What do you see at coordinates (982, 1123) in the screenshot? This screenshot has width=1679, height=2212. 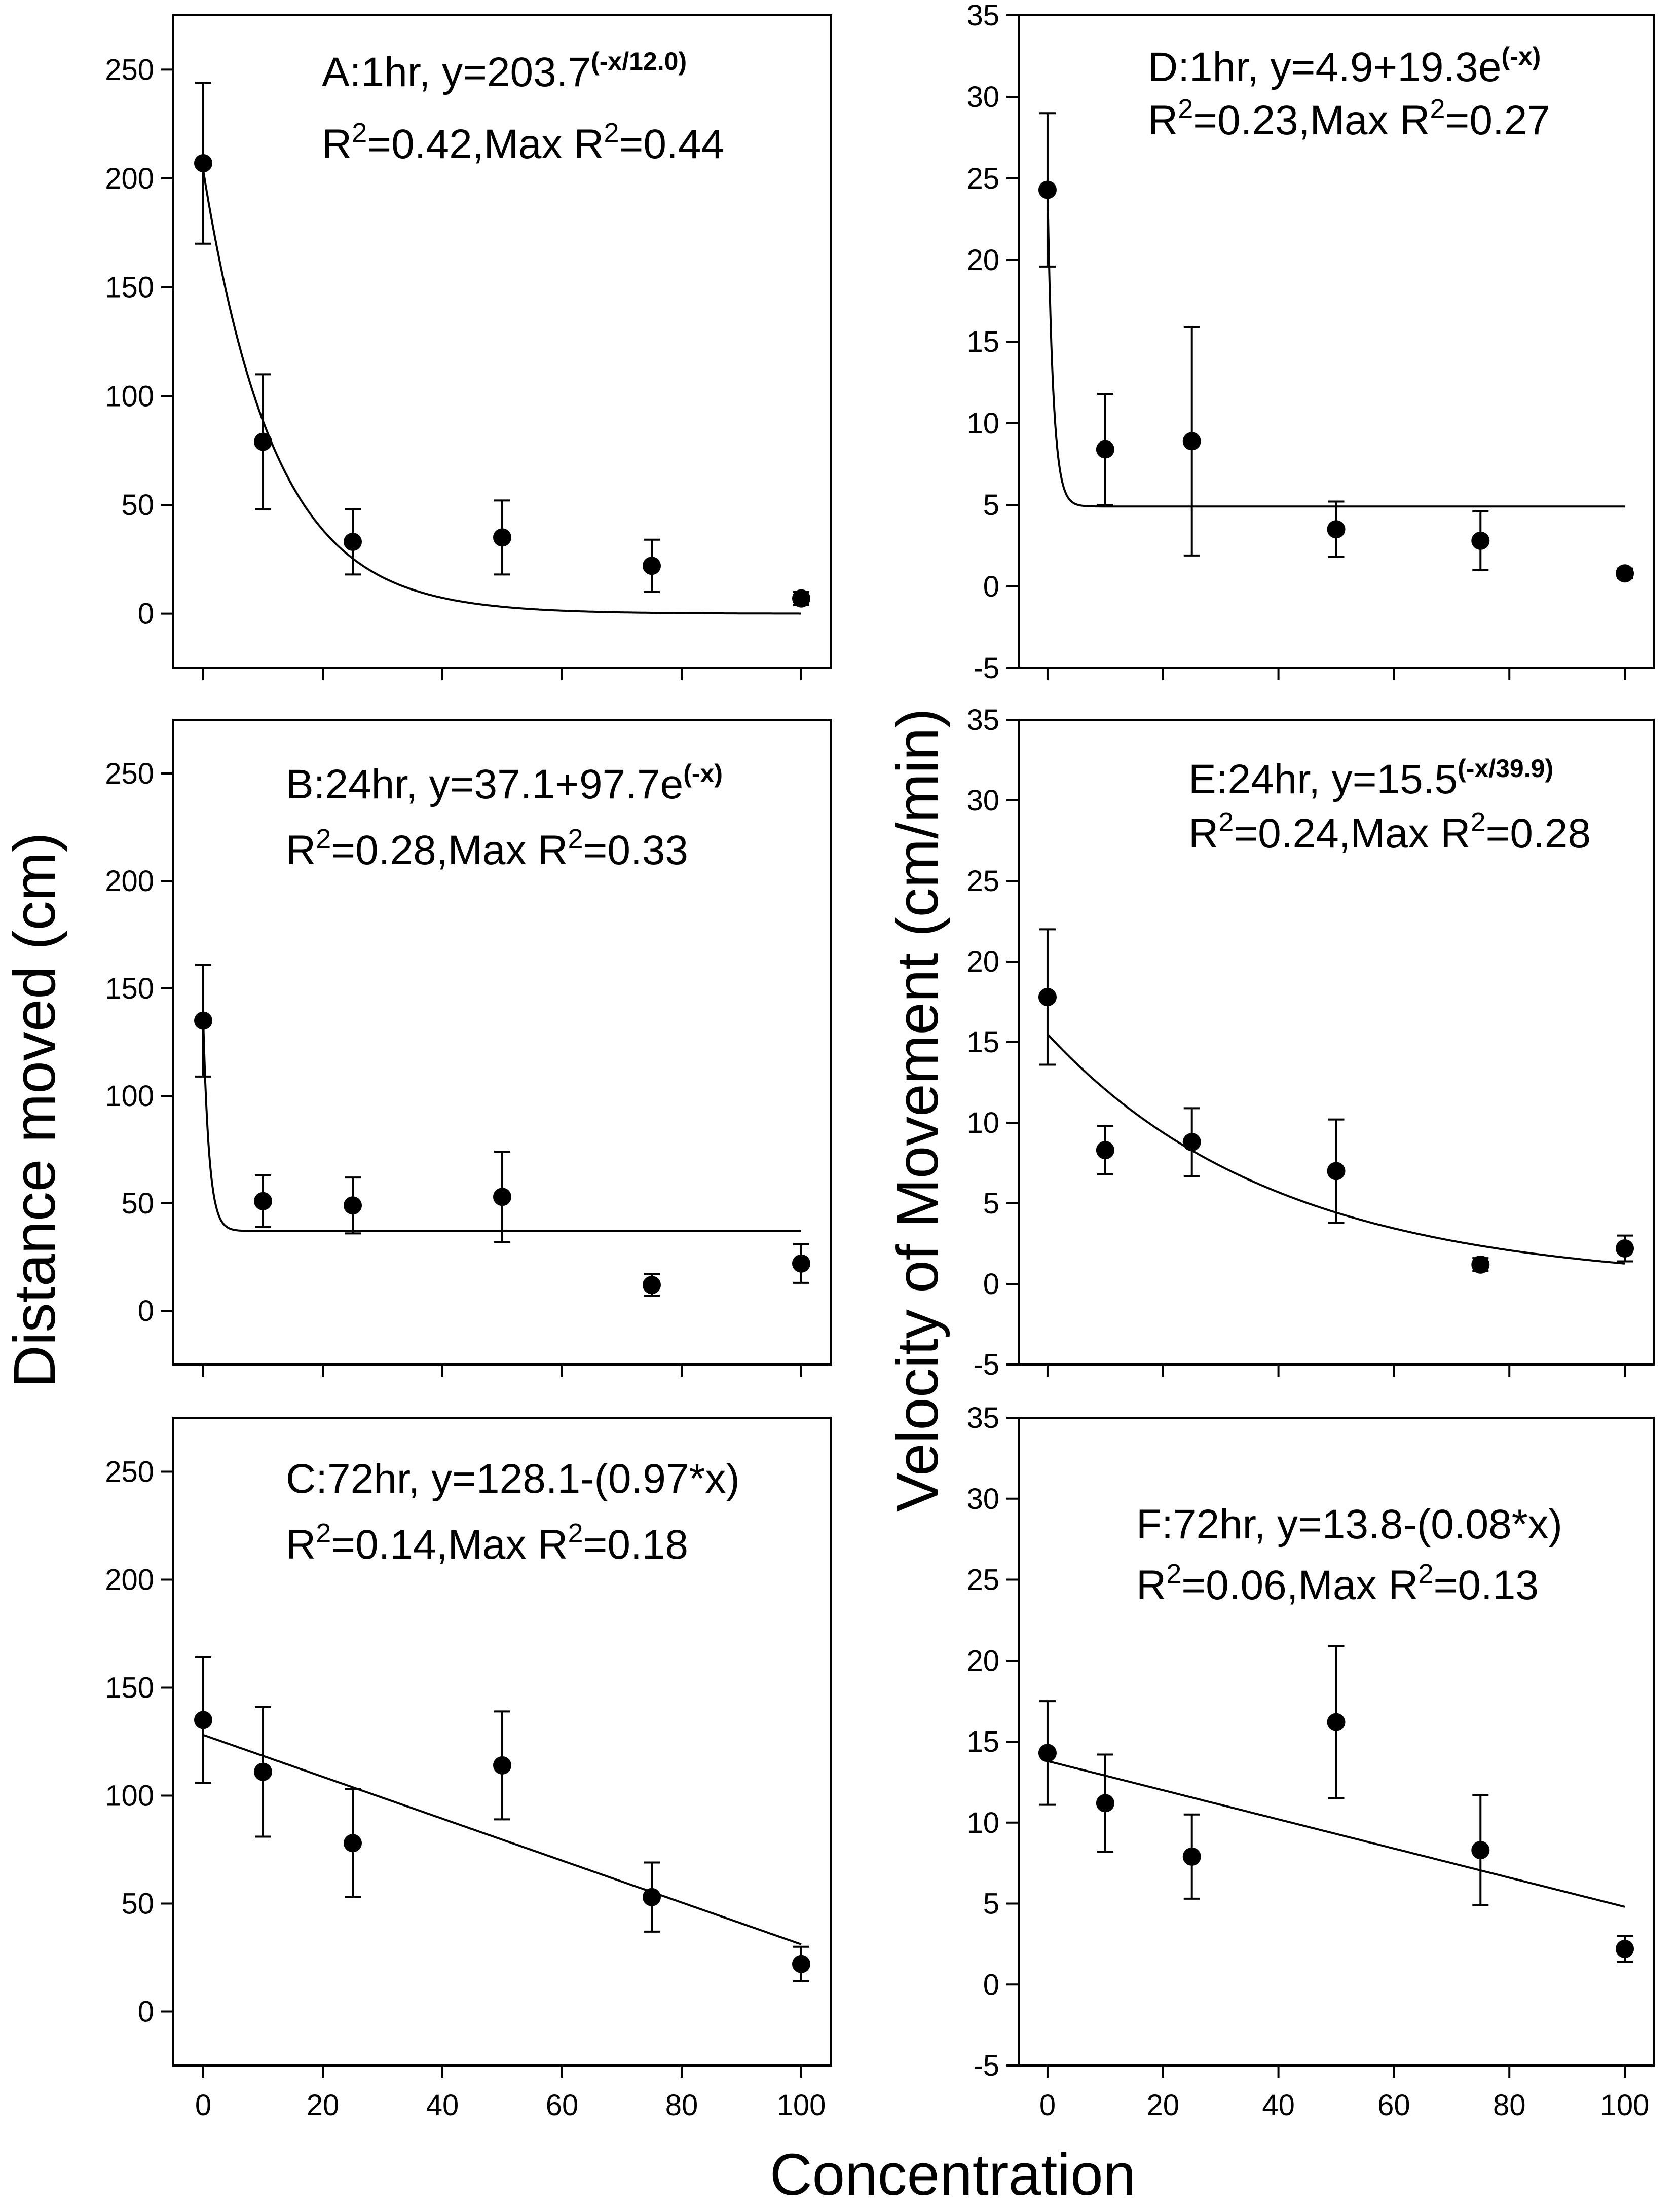 I see `y-tick-label-e: 10` at bounding box center [982, 1123].